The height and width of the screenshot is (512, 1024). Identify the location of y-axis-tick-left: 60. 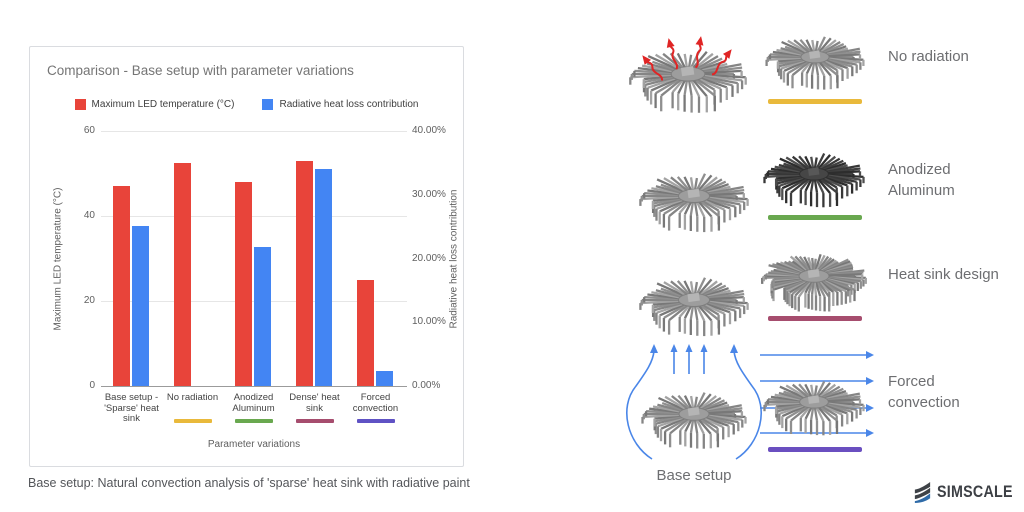
(89, 130).